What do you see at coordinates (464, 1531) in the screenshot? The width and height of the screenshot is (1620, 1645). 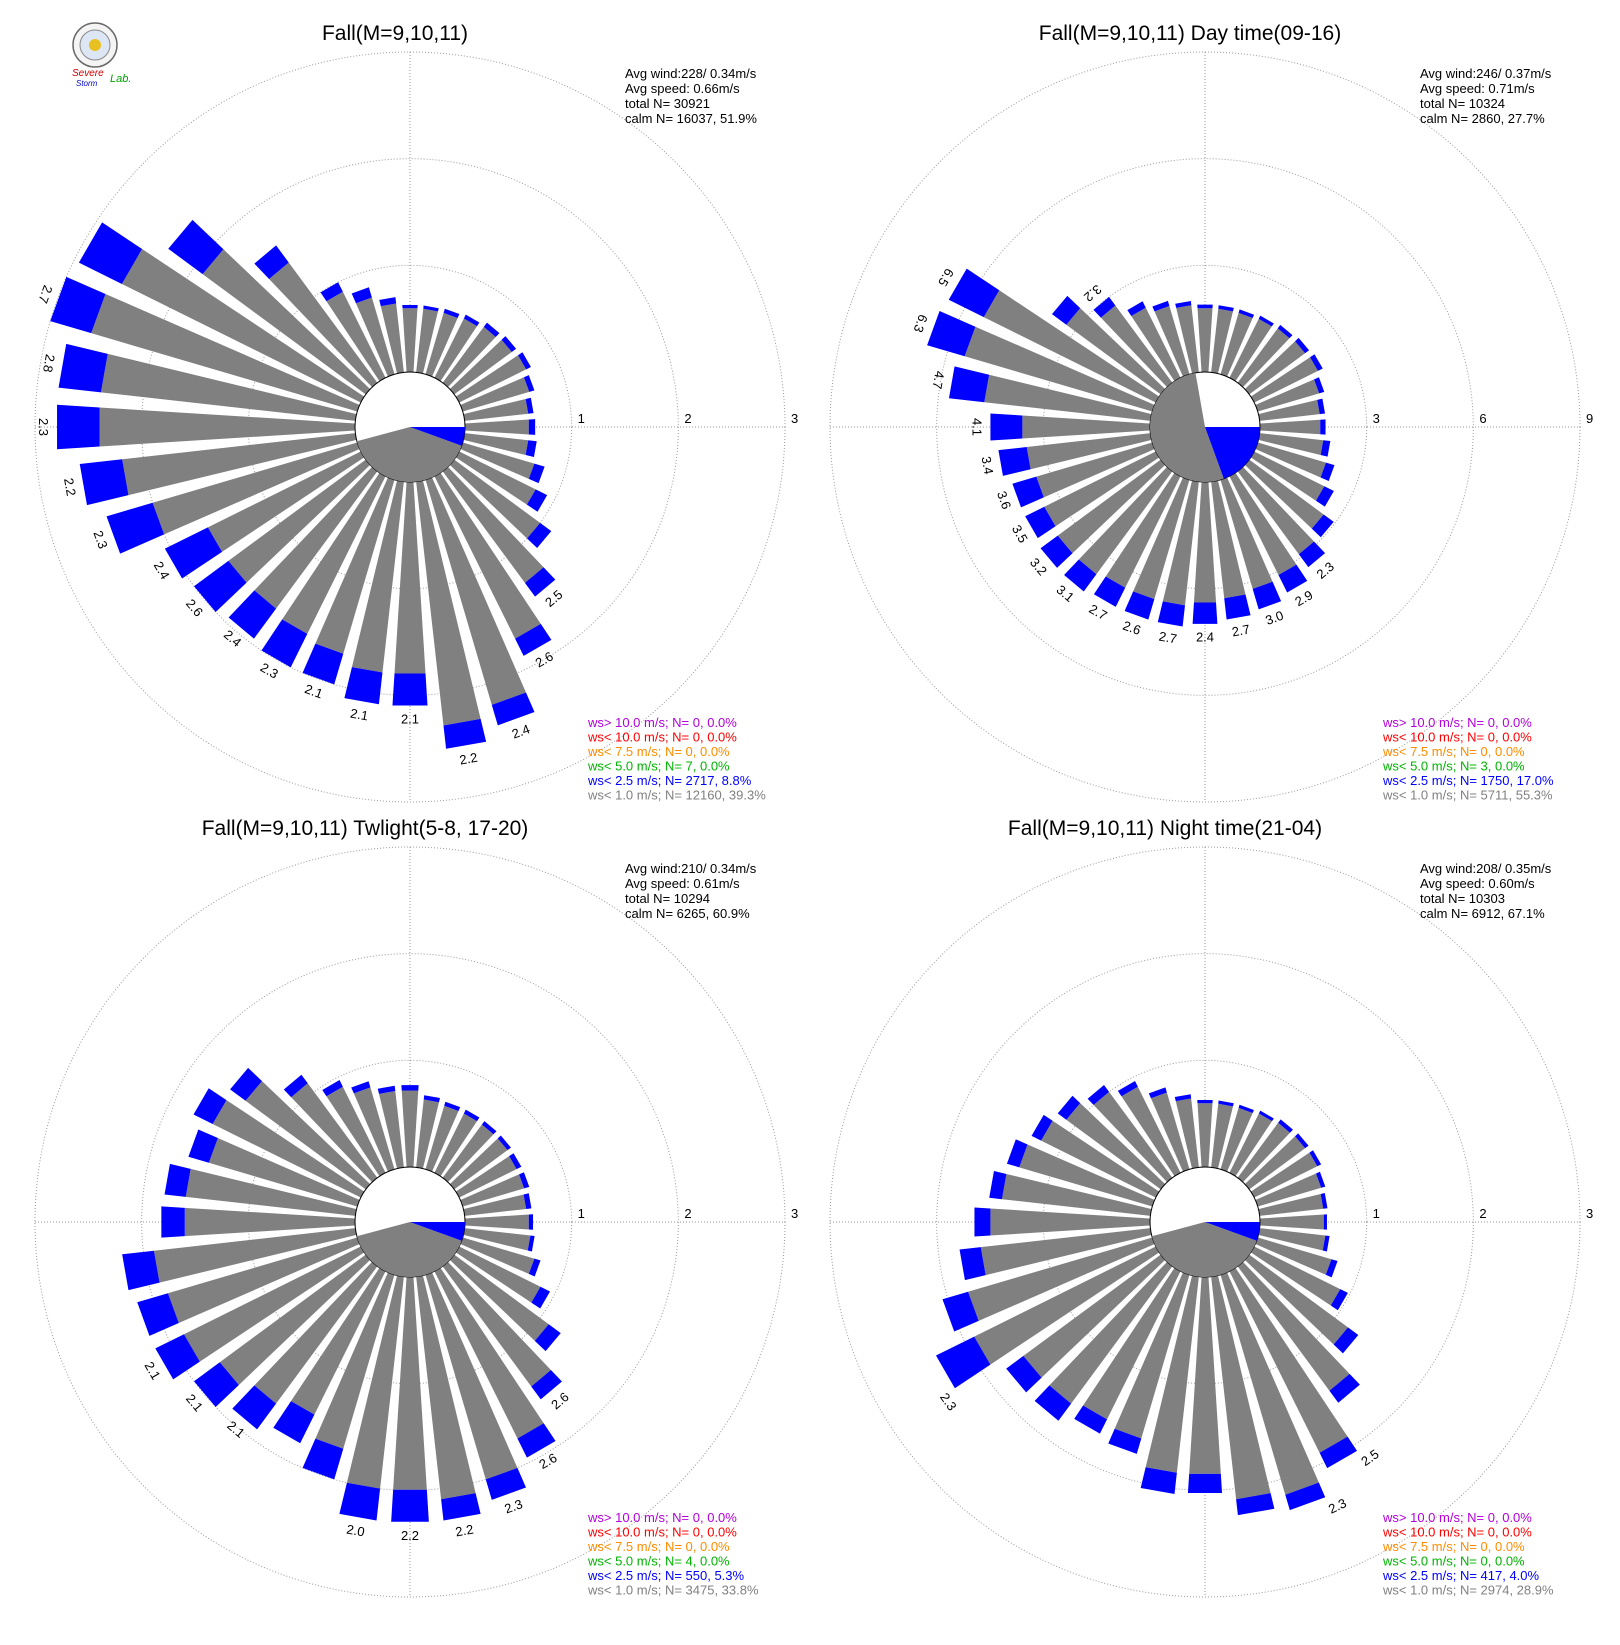 I see `bar-label: 2.2` at bounding box center [464, 1531].